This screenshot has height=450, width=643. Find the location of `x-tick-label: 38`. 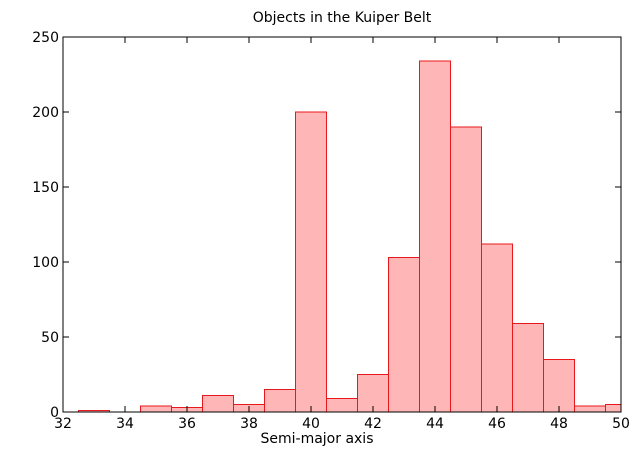

x-tick-label: 38 is located at coordinates (249, 424).